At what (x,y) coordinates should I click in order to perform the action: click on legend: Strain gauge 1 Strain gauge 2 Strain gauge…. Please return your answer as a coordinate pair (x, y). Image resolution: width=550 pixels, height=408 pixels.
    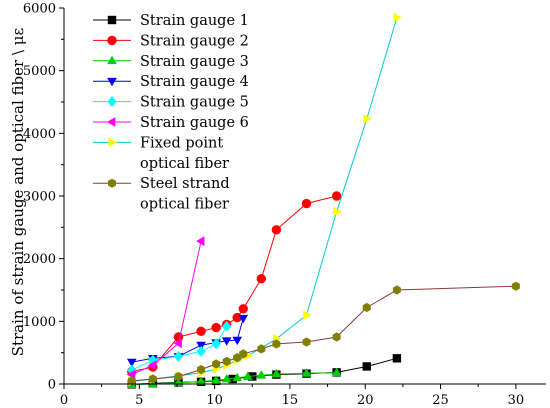
    Looking at the image, I should click on (171, 113).